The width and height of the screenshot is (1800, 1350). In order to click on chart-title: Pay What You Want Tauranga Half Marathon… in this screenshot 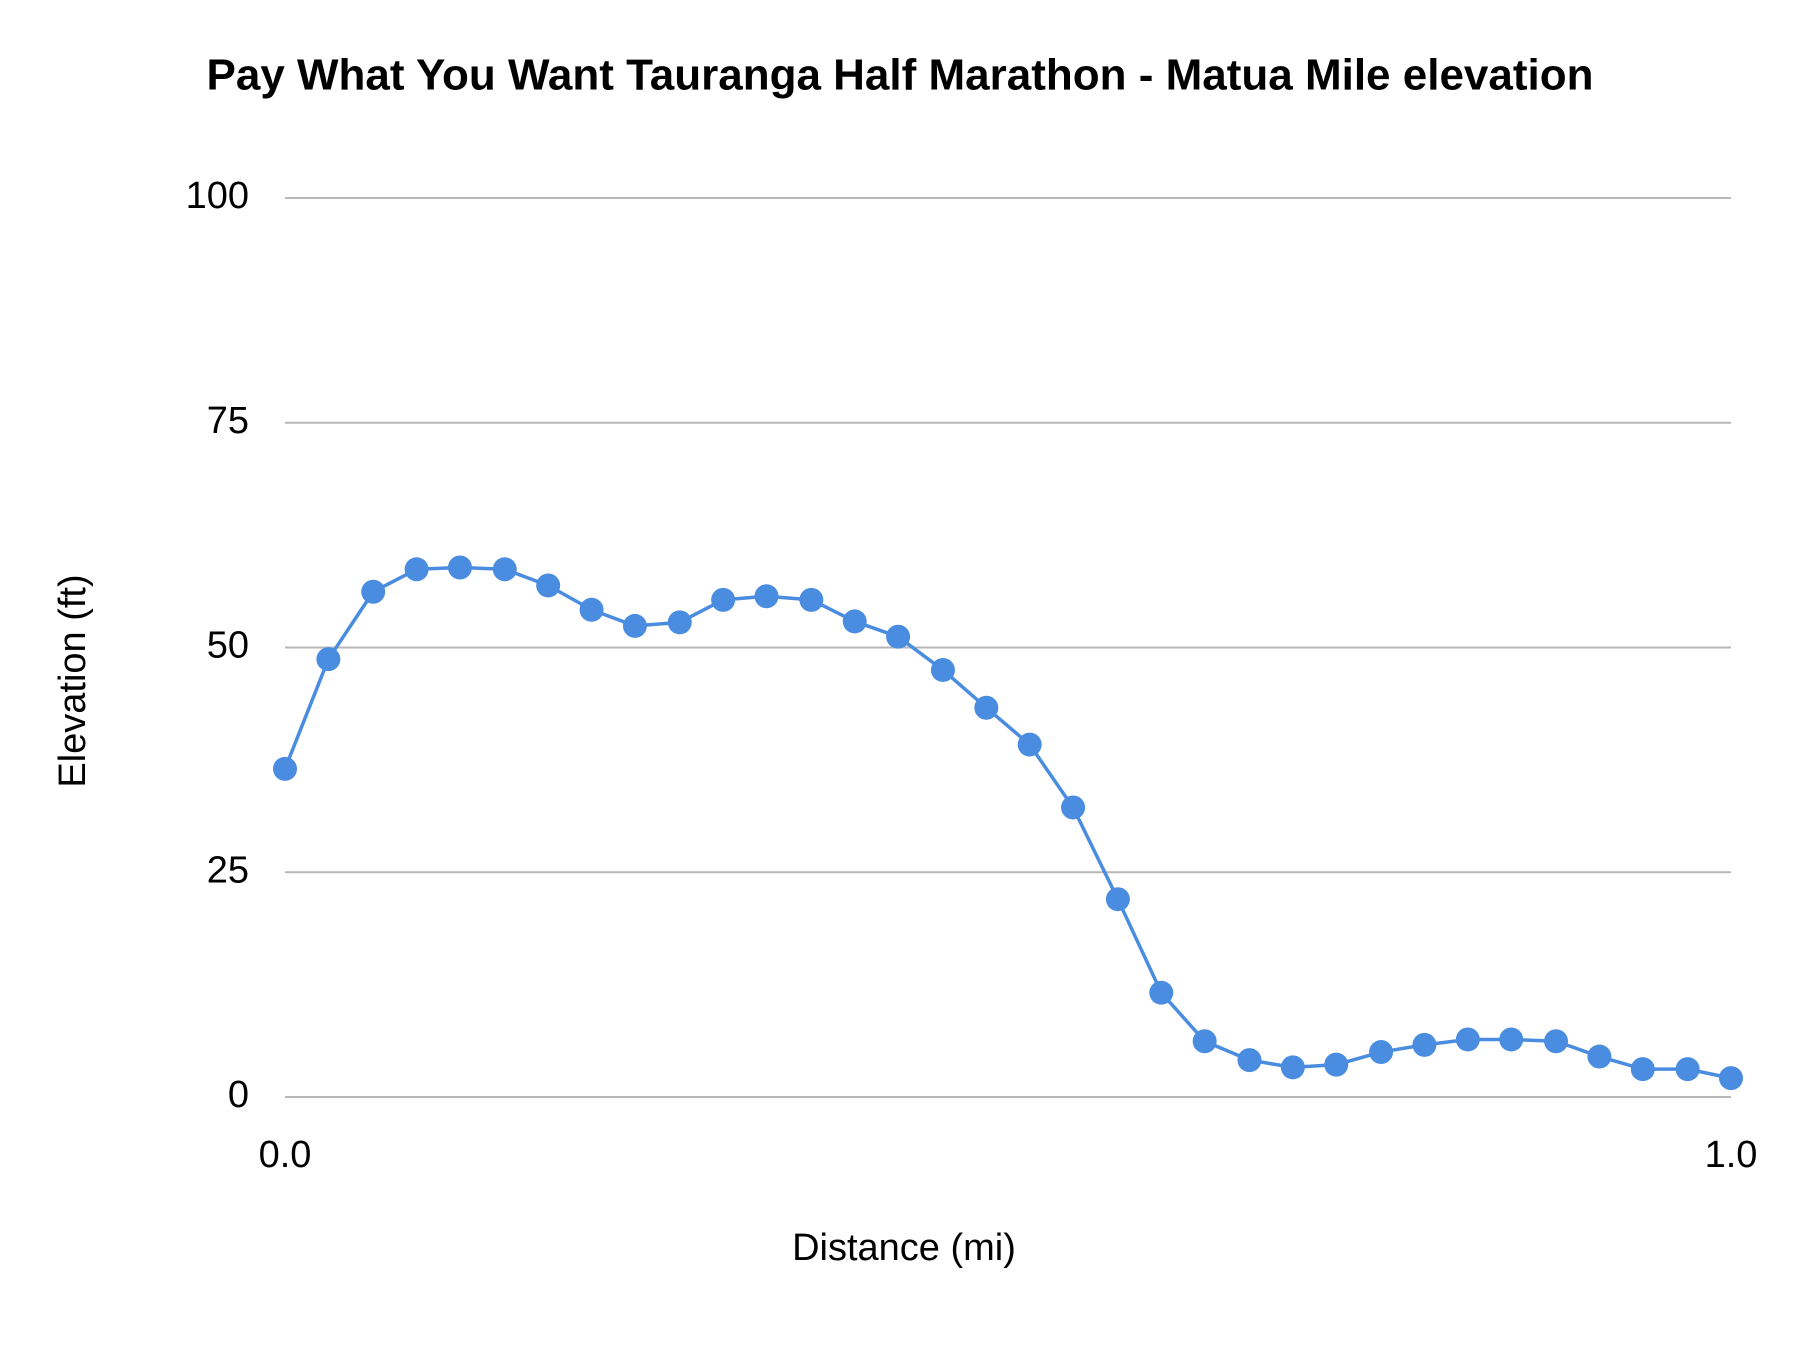, I will do `click(900, 75)`.